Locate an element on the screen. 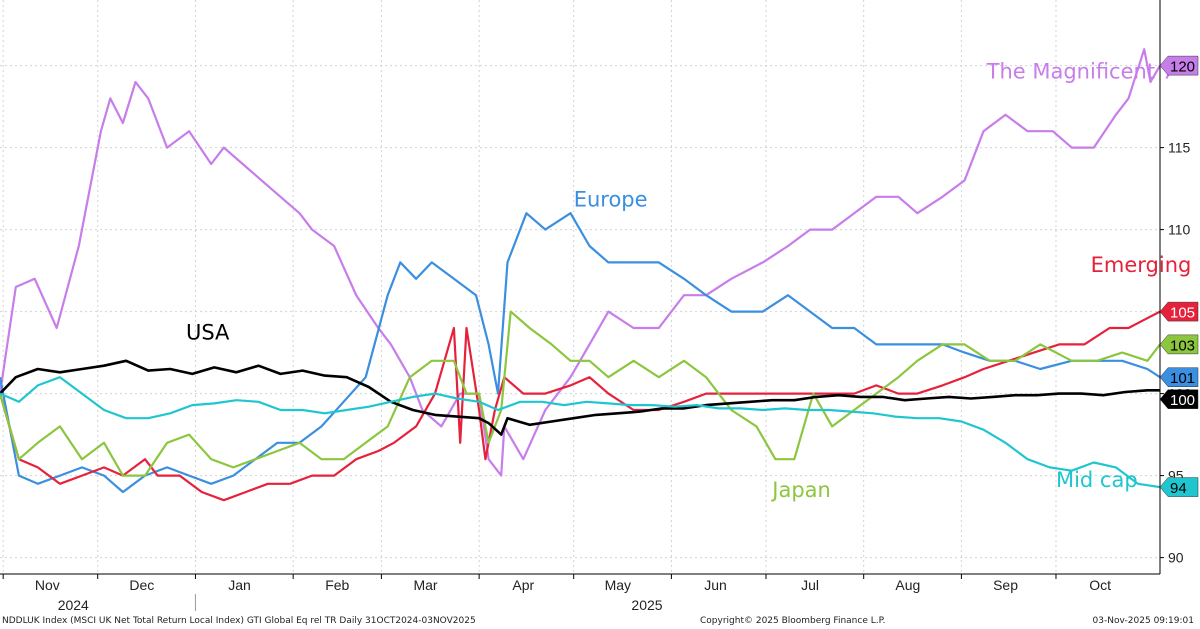 Image resolution: width=1200 pixels, height=629 pixels. footer-copyright: Copyright© 2025 Bloomberg Finance L.P. is located at coordinates (793, 621).